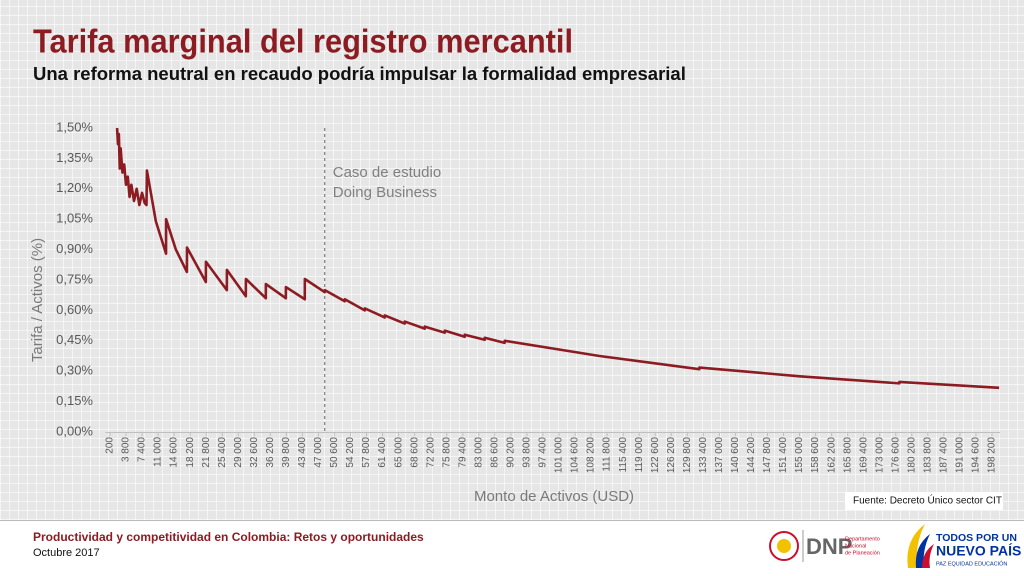  Describe the element at coordinates (110, 445) in the screenshot. I see `x-tick-label: 200` at that location.